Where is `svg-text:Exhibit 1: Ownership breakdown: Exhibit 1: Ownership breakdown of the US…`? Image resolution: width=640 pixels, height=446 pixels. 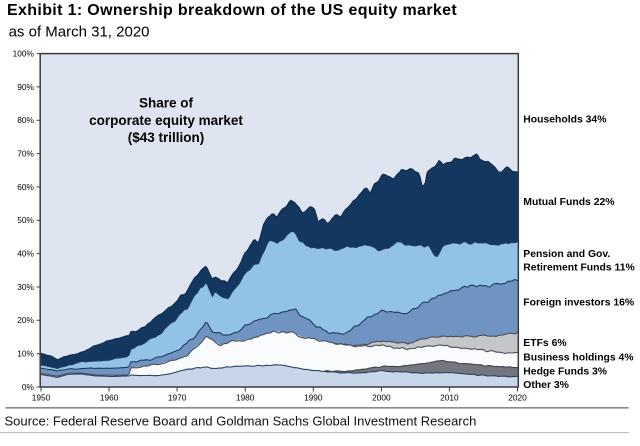 svg-text:Exhibit 1: Ownership breakdown: Exhibit 1: Ownership breakdown of the US… is located at coordinates (232, 10).